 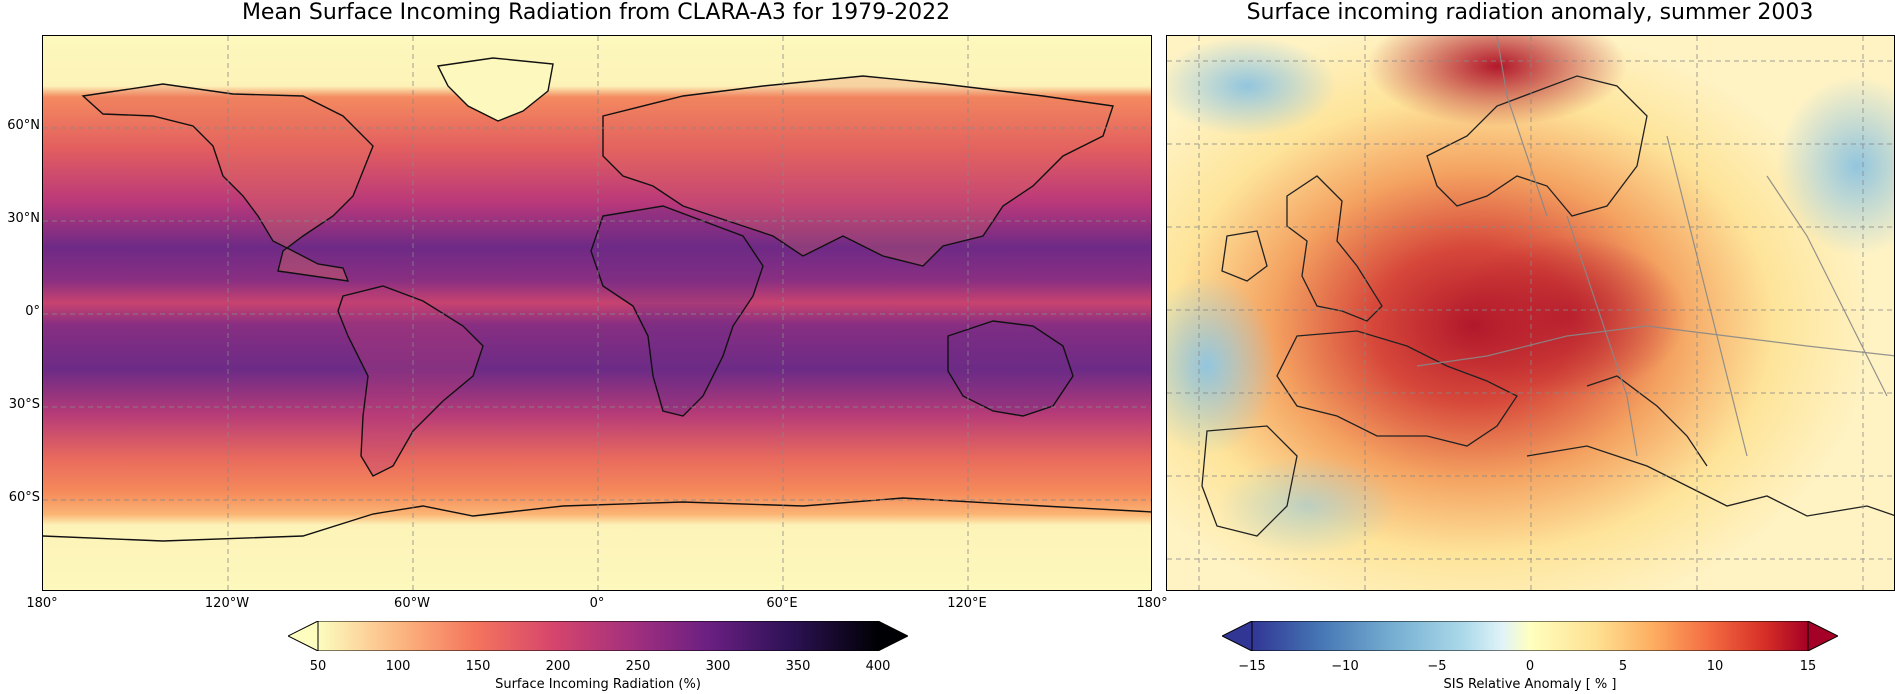 I want to click on colorbar-tick: 300, so click(x=718, y=666).